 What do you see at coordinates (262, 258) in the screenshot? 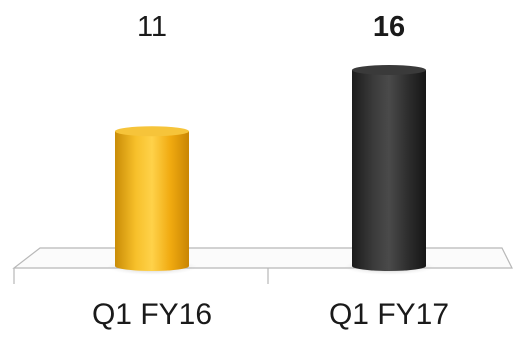
I see `chart-floor` at bounding box center [262, 258].